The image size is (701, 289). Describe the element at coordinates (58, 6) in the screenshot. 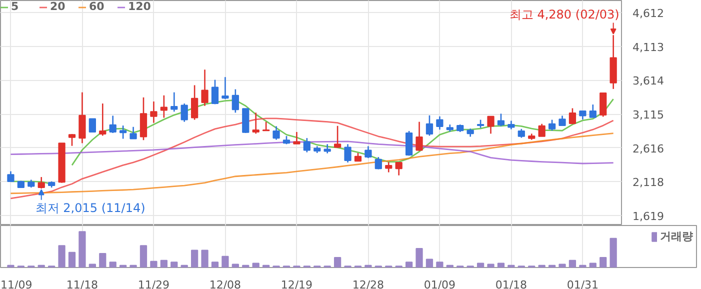

I see `legend-label: 20` at that location.